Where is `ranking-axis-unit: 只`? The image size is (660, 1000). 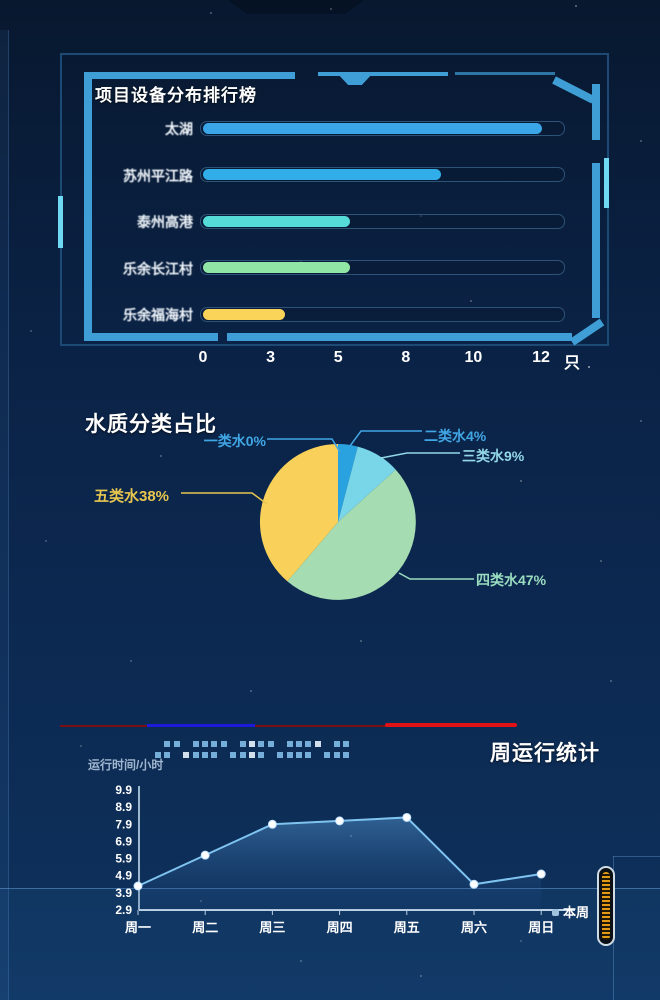 ranking-axis-unit: 只 is located at coordinates (572, 363).